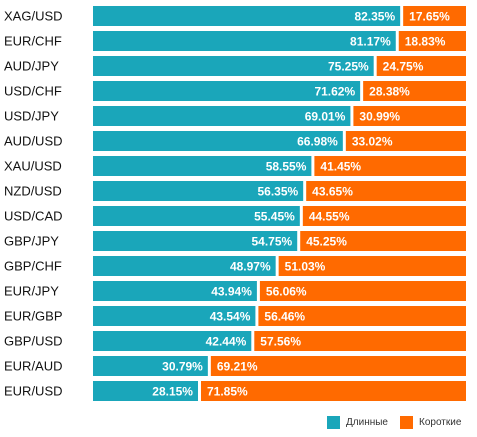 Image resolution: width=477 pixels, height=437 pixels. I want to click on short-value-label: 45.25%, so click(326, 242).